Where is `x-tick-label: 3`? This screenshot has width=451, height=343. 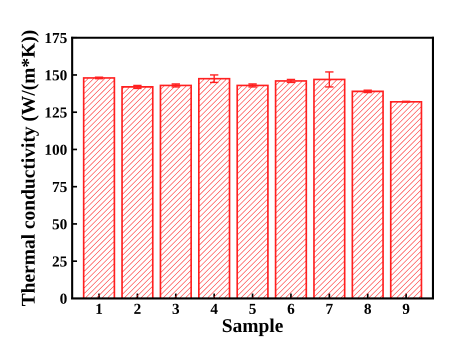
x-tick-label: 3 is located at coordinates (176, 309).